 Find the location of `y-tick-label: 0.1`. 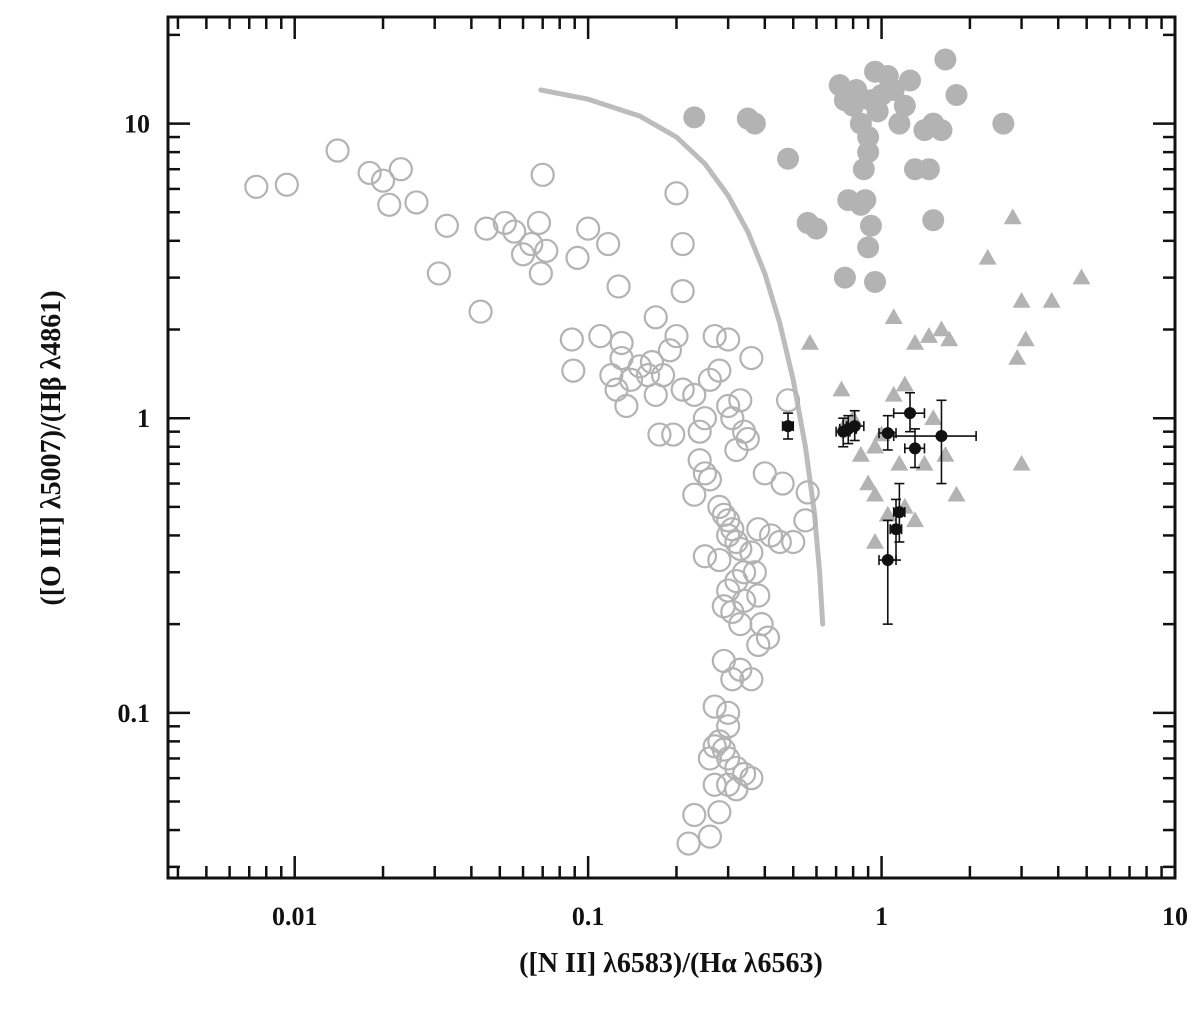

y-tick-label: 0.1 is located at coordinates (134, 713).